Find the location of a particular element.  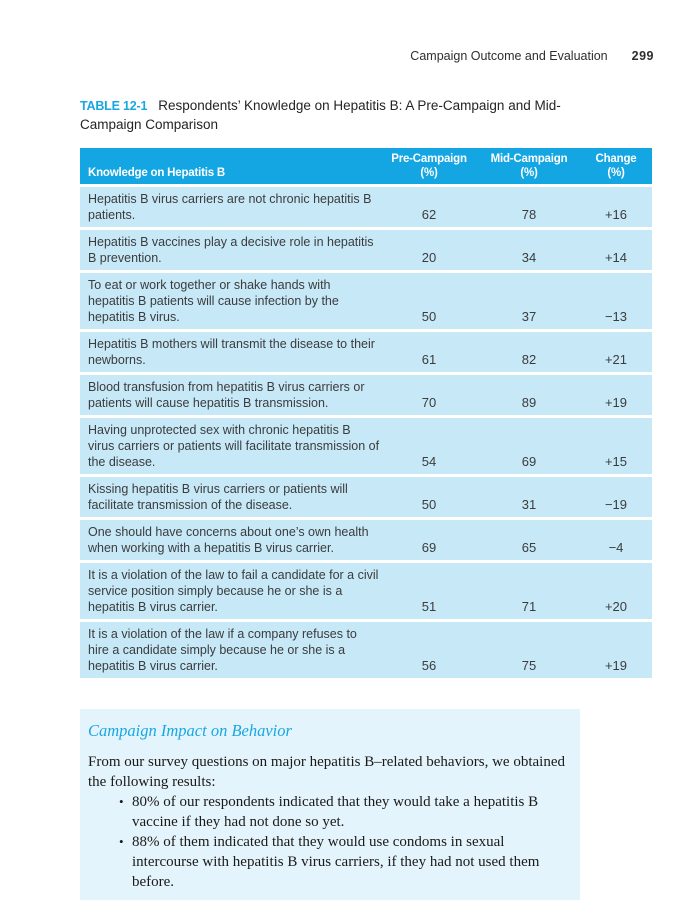

change-cell: +21 is located at coordinates (616, 359).